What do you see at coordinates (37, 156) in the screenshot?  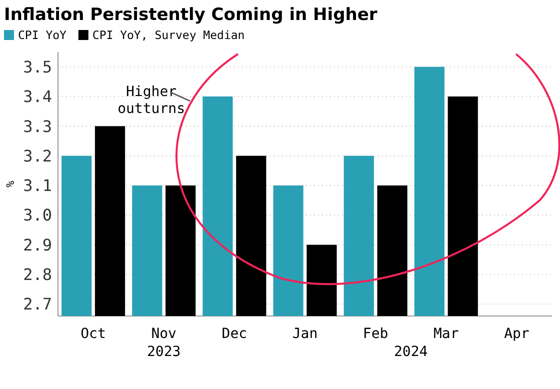 I see `y-tick-label: 3.2` at bounding box center [37, 156].